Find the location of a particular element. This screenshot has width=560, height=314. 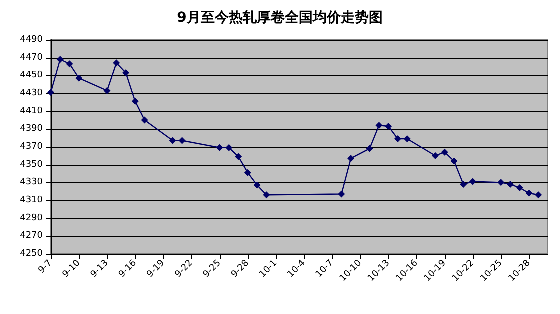

chart-title: 9月至今热轧厚卷全国均价走势图 is located at coordinates (280, 18).